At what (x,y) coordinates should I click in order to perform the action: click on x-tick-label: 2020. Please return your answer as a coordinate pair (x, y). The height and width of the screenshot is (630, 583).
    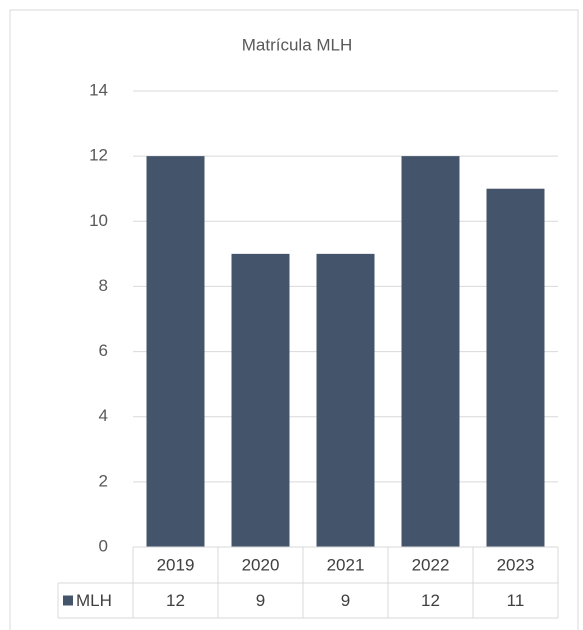
    Looking at the image, I should click on (261, 564).